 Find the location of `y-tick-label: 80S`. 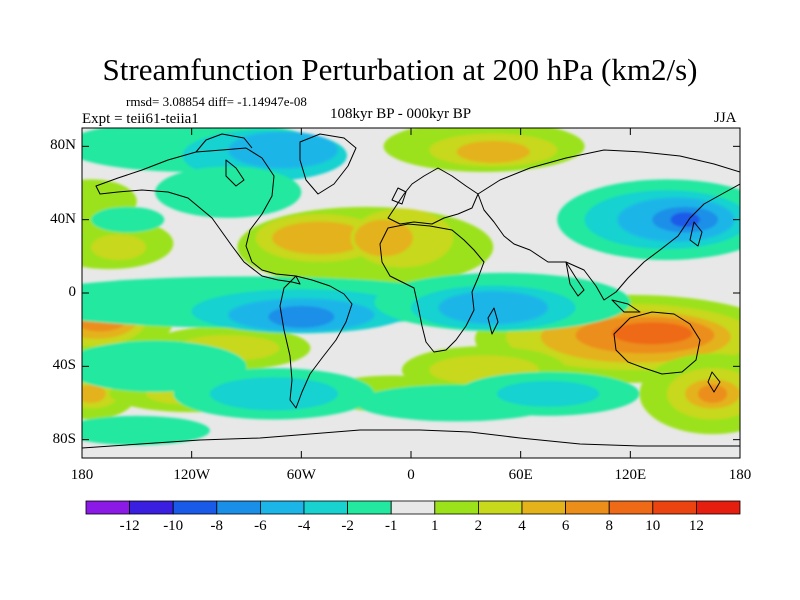

y-tick-label: 80S is located at coordinates (64, 438).